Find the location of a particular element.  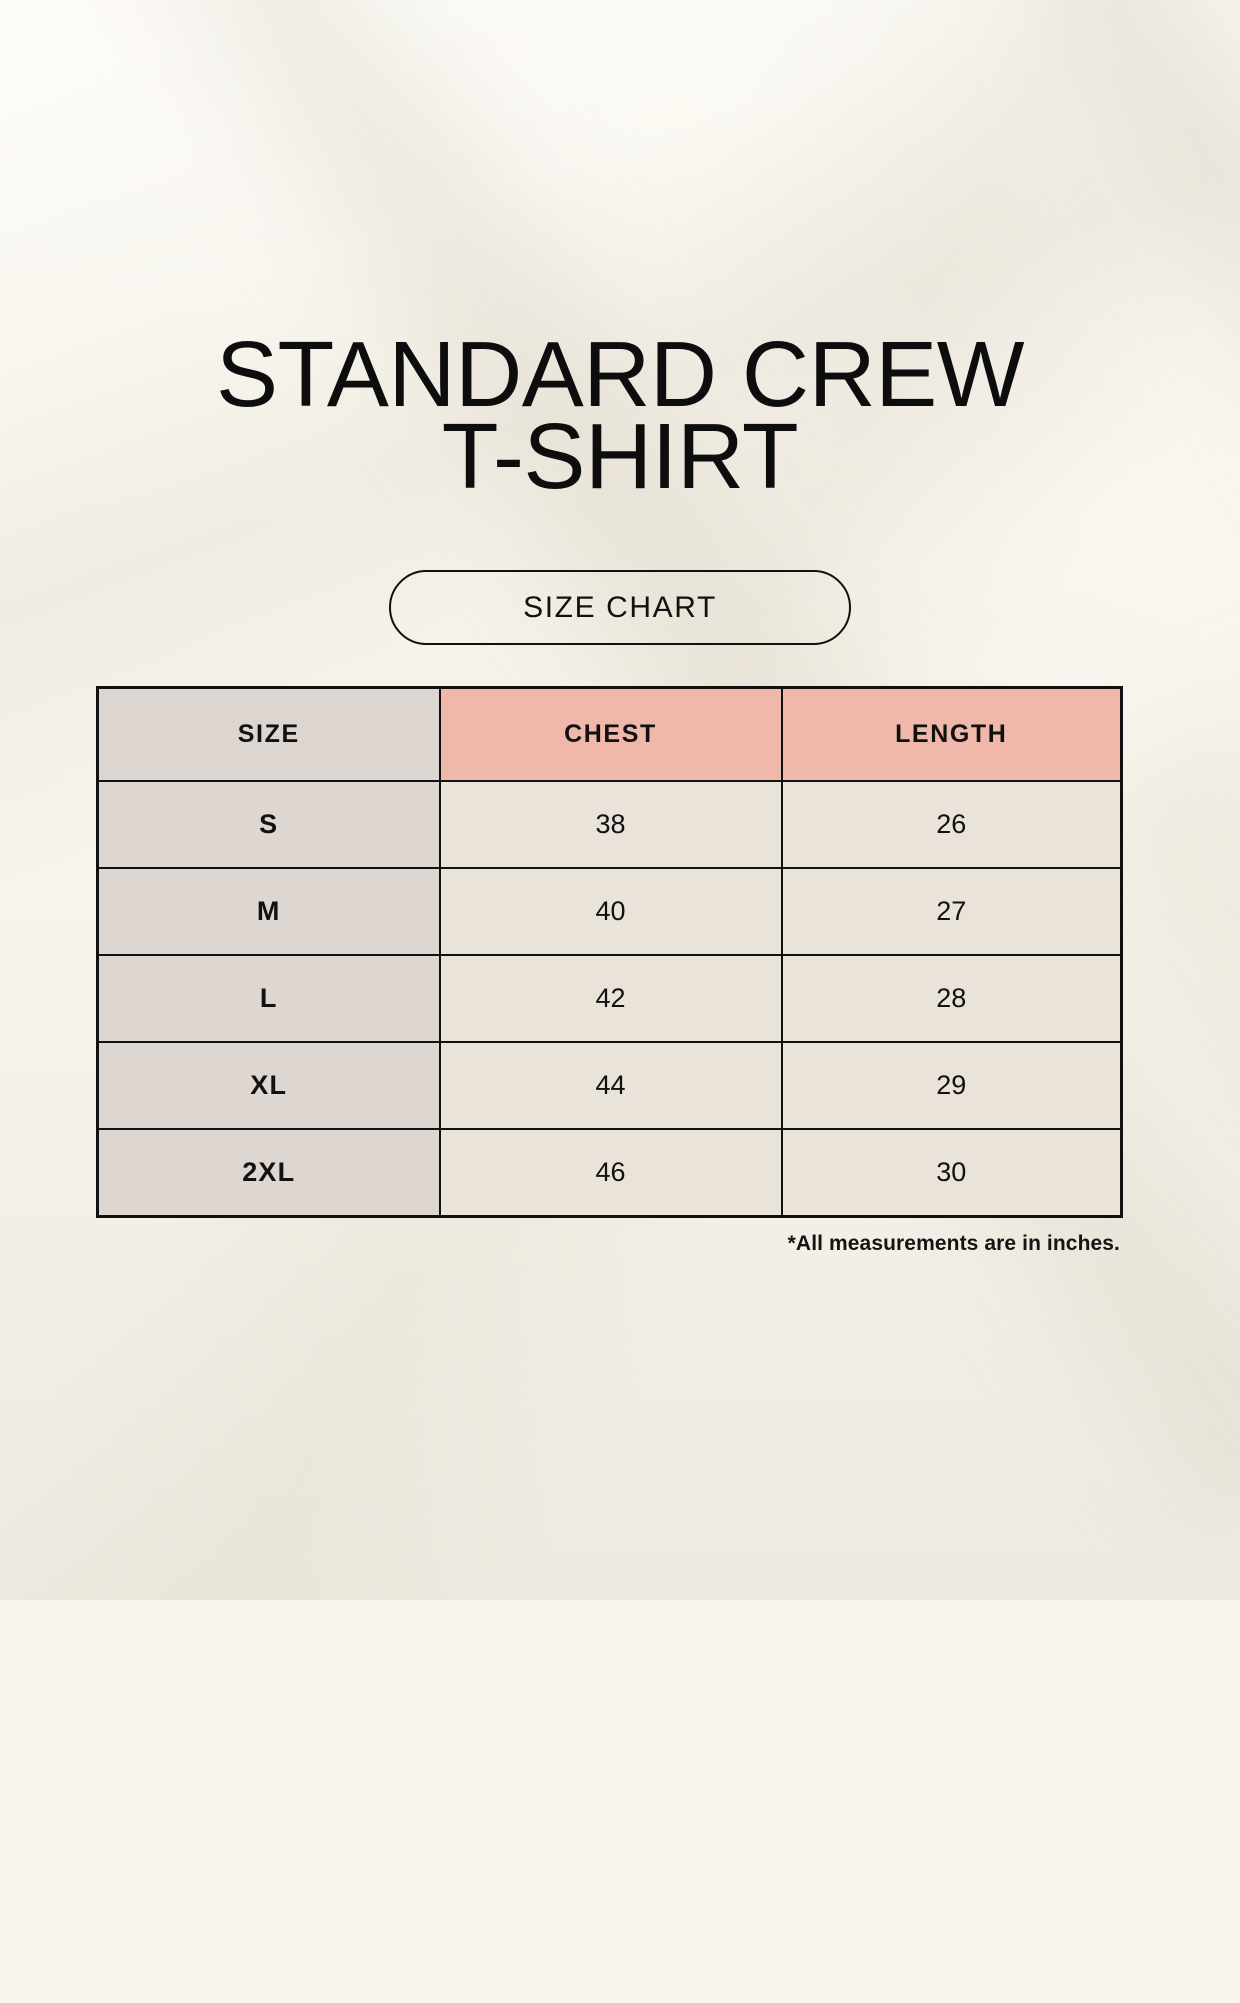

size-chart-badge: SIZE CHART is located at coordinates (620, 607).